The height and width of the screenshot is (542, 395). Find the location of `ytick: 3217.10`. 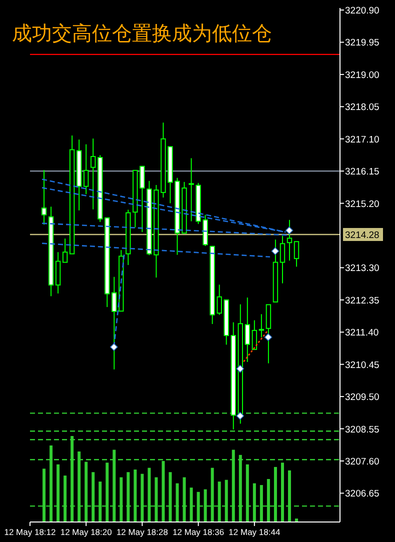

ytick: 3217.10 is located at coordinates (362, 140).